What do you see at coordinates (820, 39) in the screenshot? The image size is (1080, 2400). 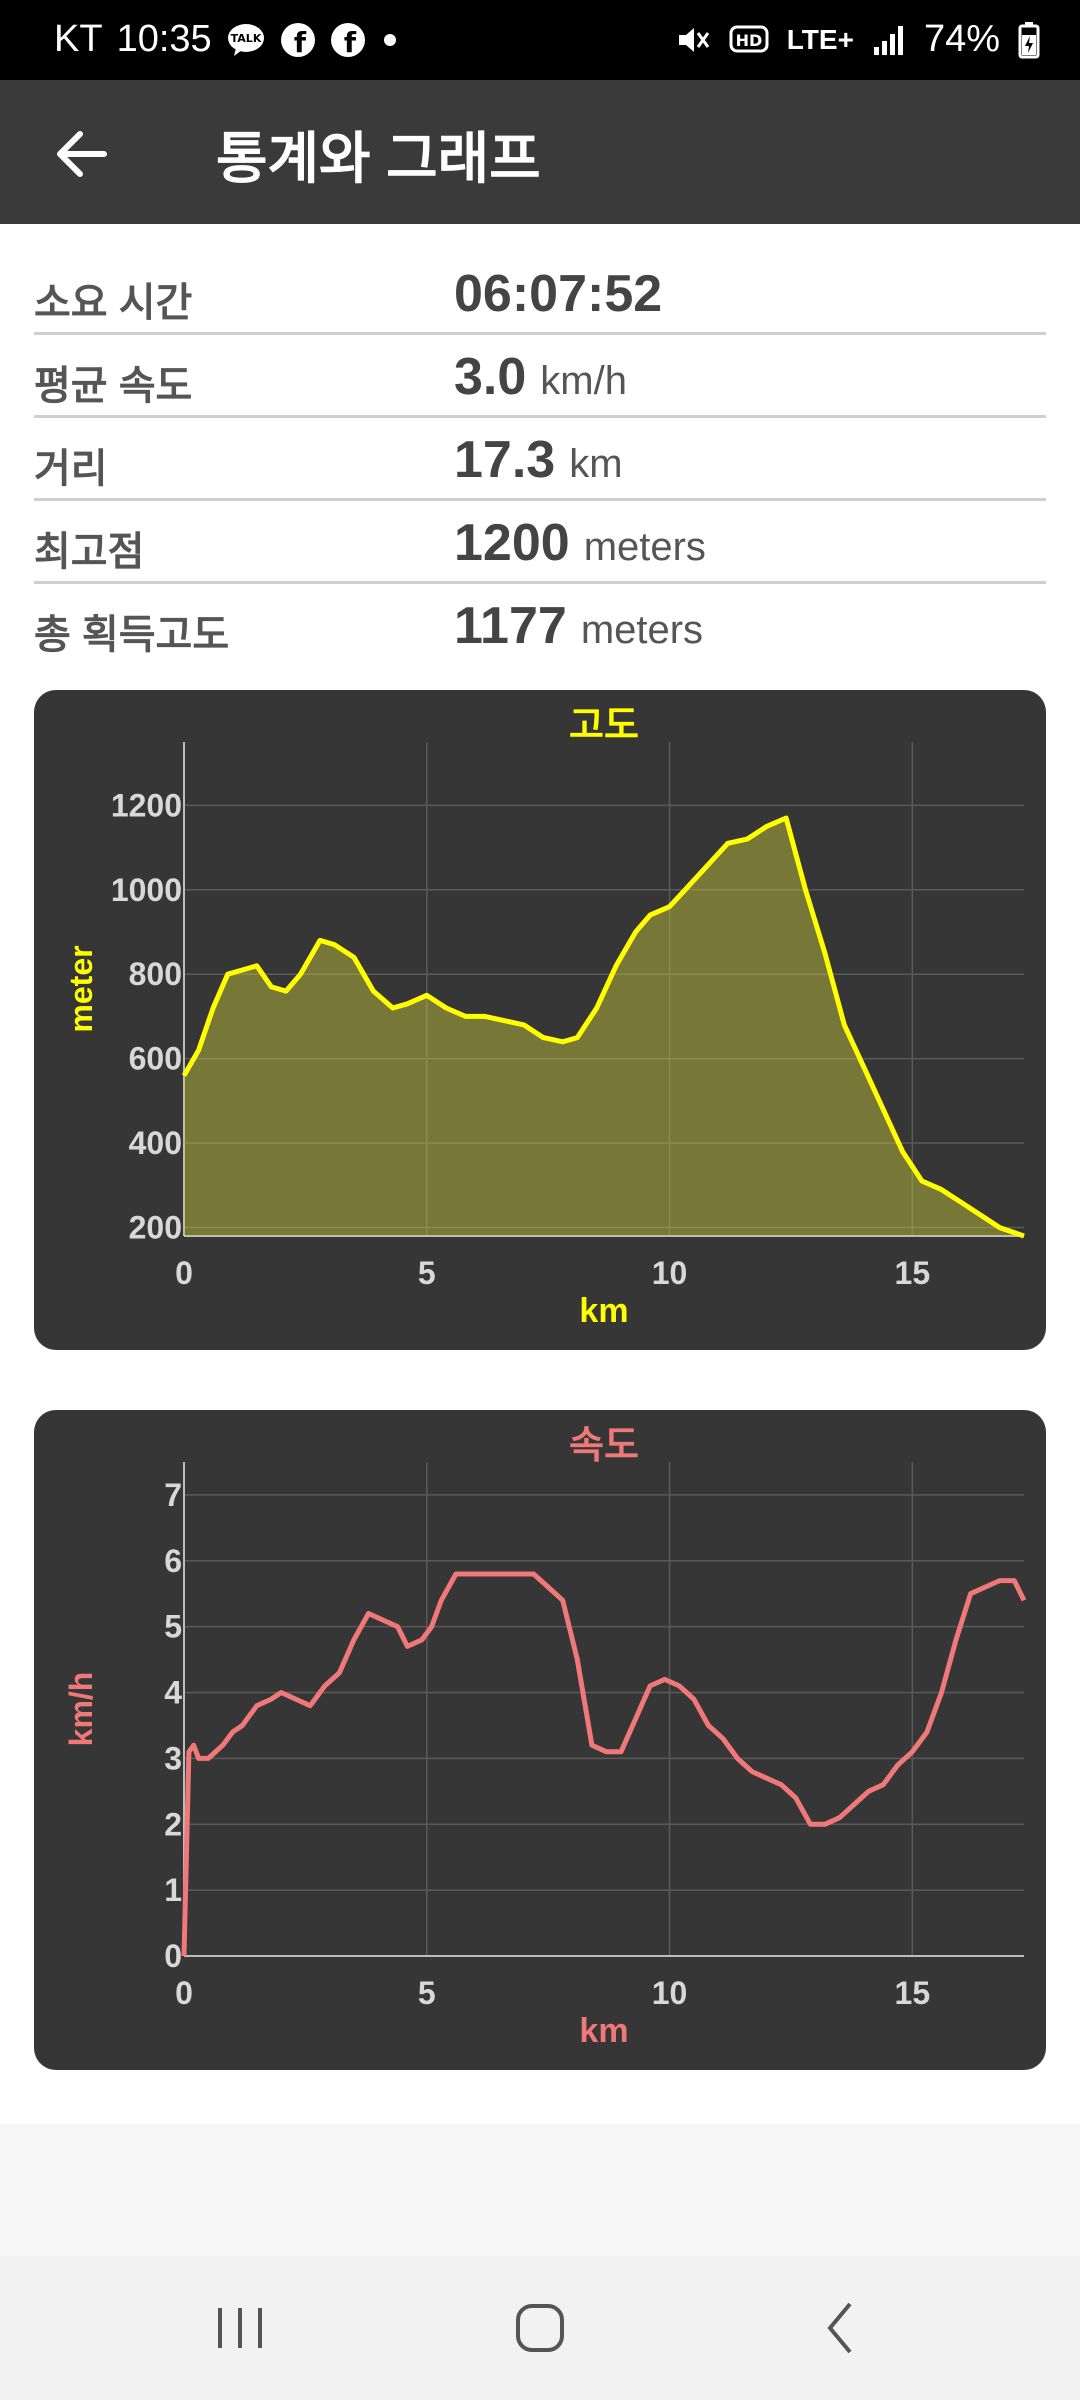 I see `network-type: LTE+` at bounding box center [820, 39].